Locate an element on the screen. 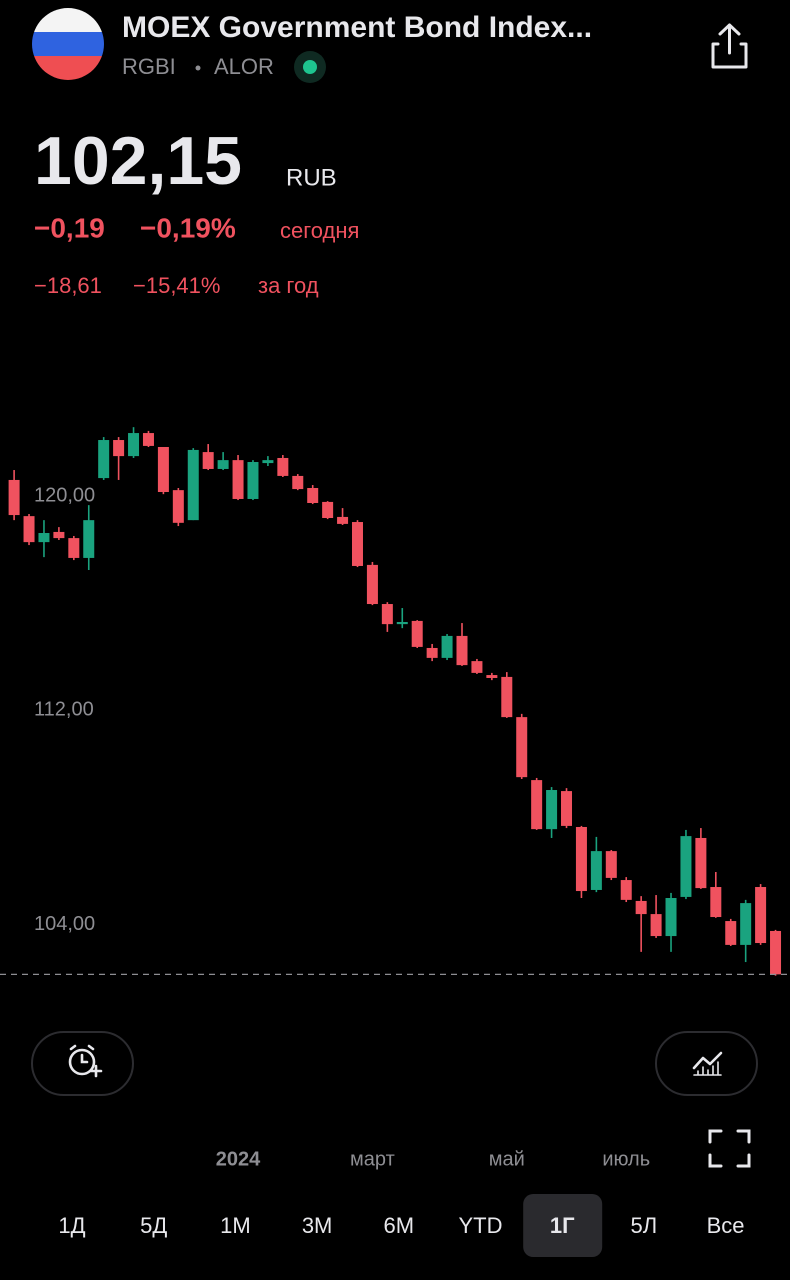  range-selected-bg is located at coordinates (563, 1225).